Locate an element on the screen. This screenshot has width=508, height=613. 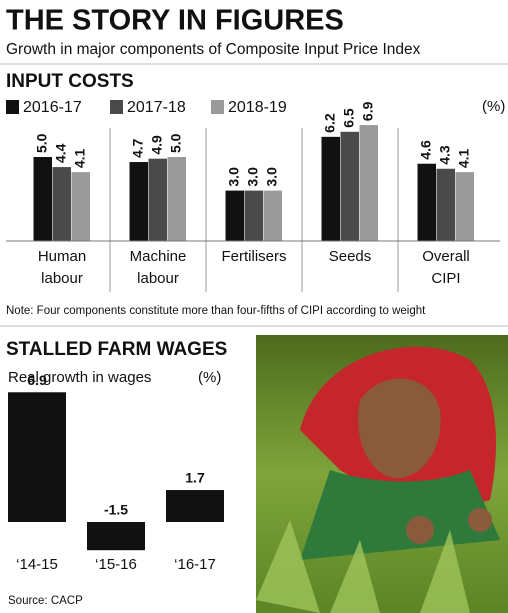
x-tick-label: ‘15-16 is located at coordinates (116, 564).